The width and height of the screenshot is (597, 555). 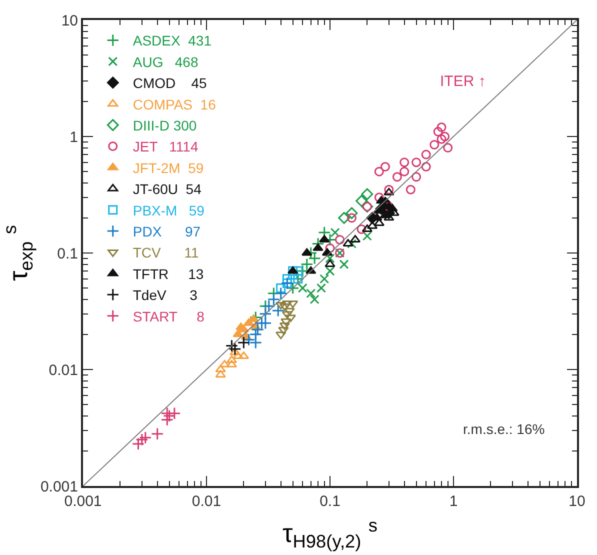 What do you see at coordinates (165, 252) in the screenshot?
I see `legend-label: TCV 11` at bounding box center [165, 252].